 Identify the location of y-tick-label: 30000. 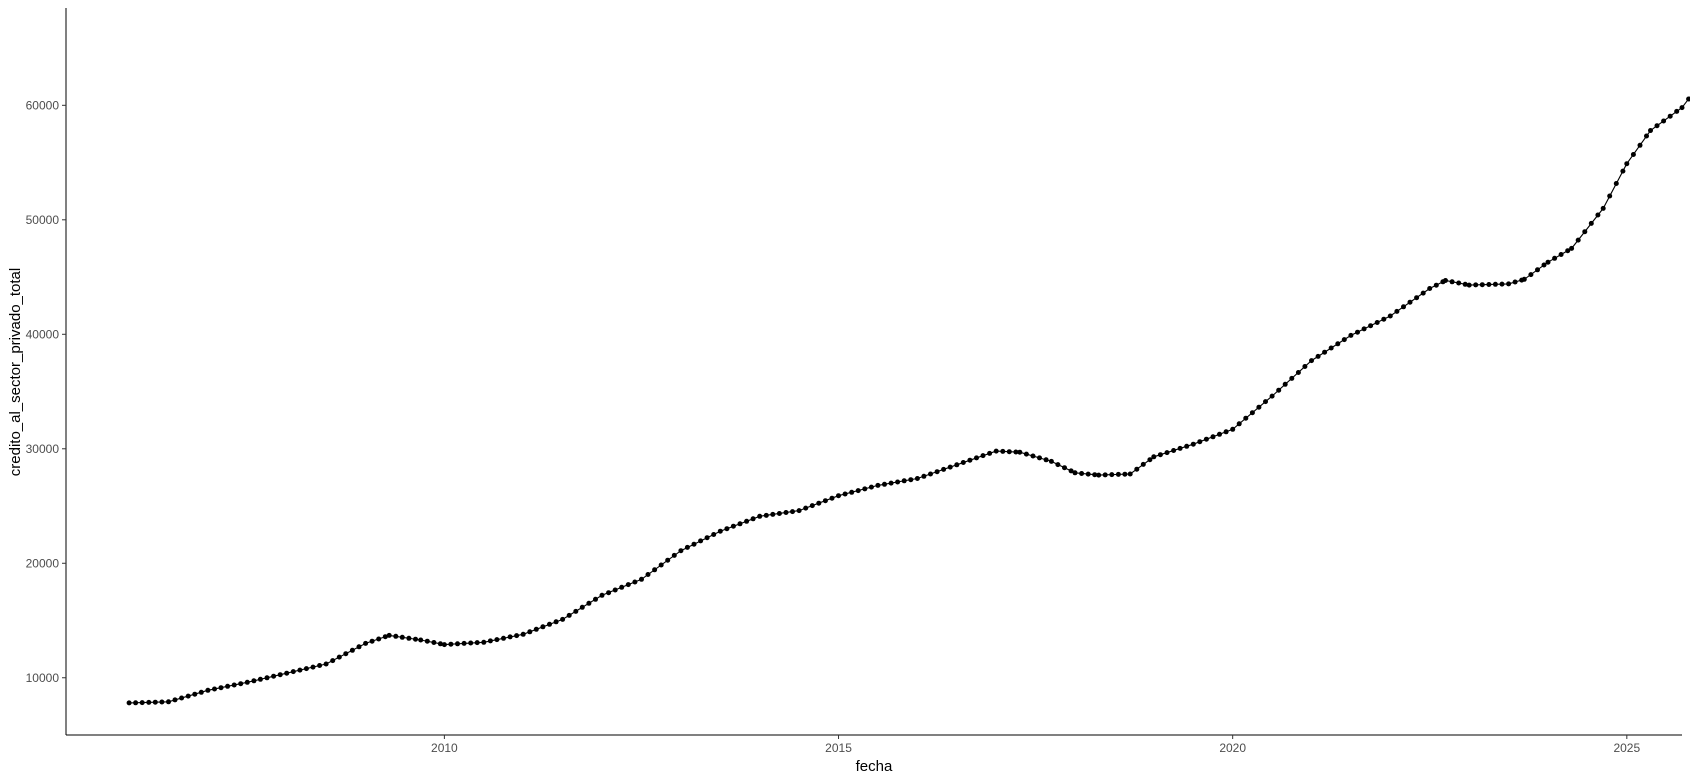
(43, 449).